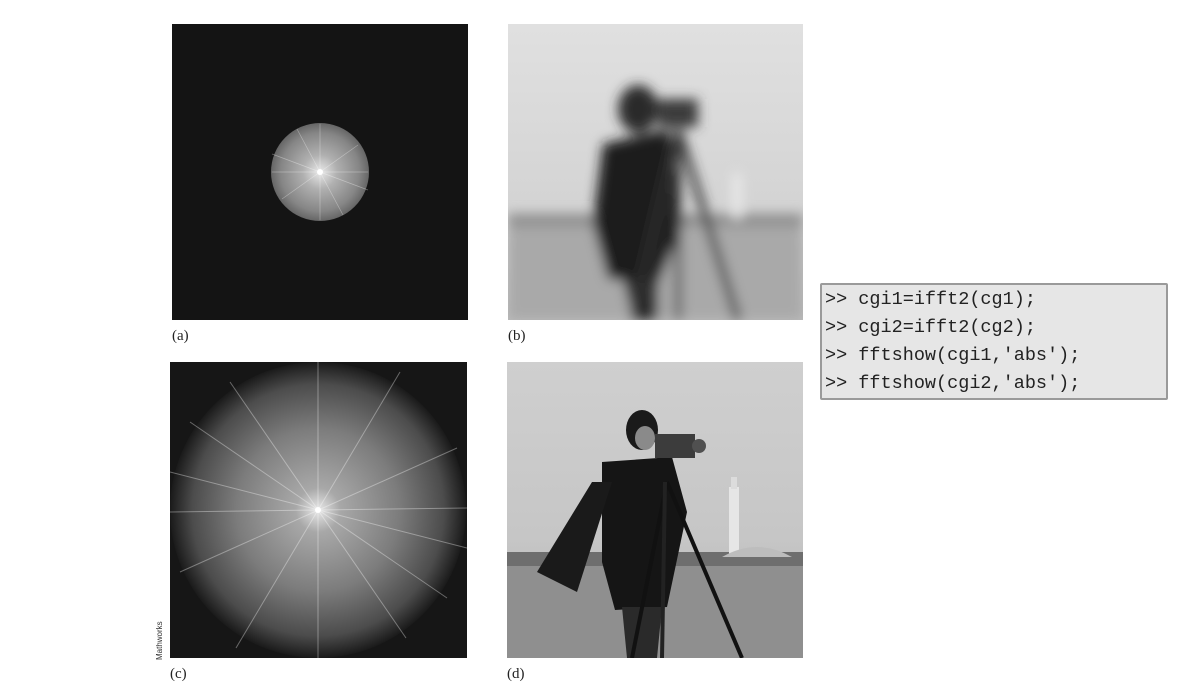 The height and width of the screenshot is (688, 1198). Describe the element at coordinates (516, 674) in the screenshot. I see `panel-d-label: (d)` at that location.